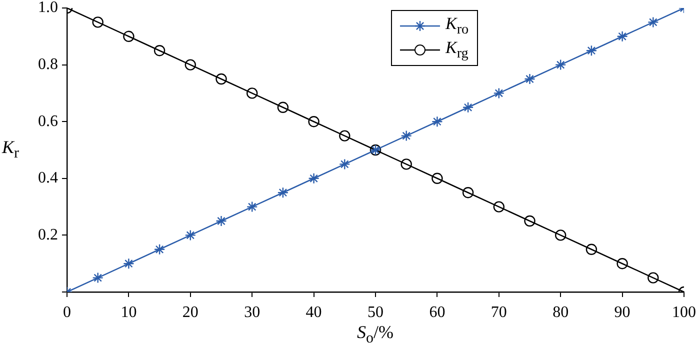 The image size is (700, 349). I want to click on x-tick-label: 20, so click(190, 313).